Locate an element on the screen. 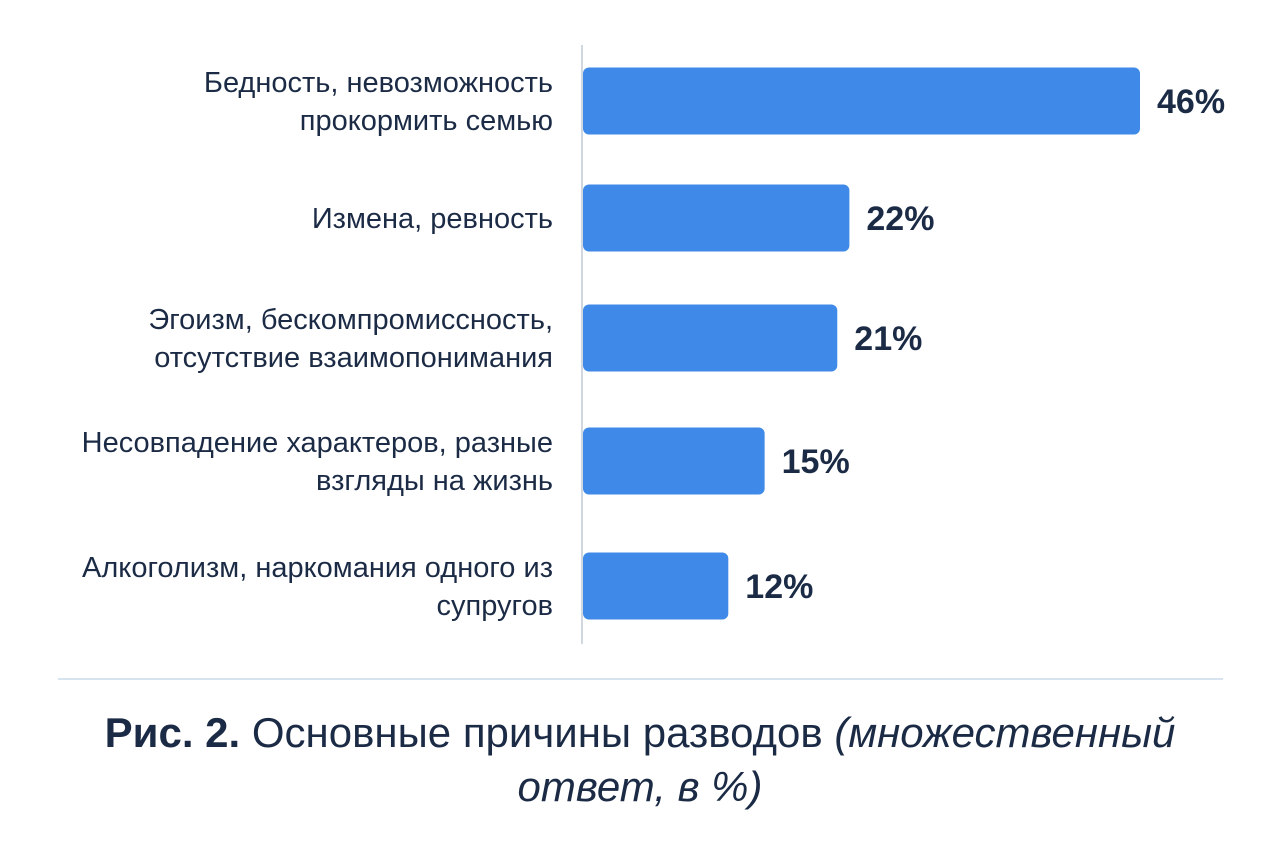  category-label-1-line-2: прокормить семью is located at coordinates (426, 121).